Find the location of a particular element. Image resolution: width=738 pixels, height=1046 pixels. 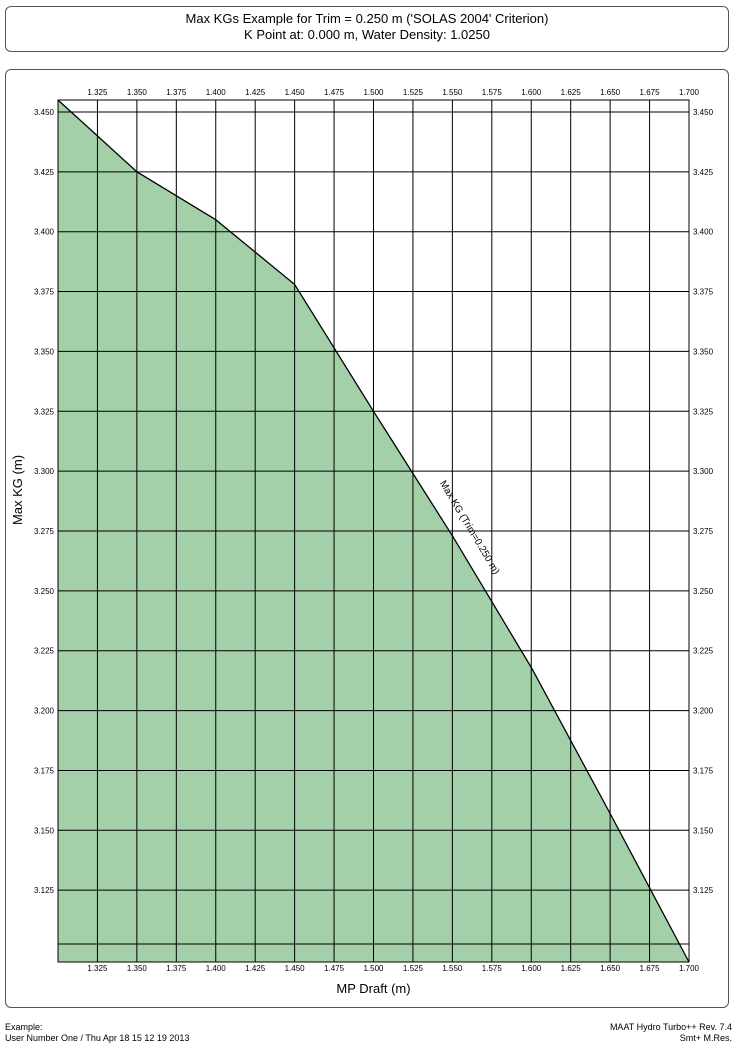

x-tick-label-bottom: 1.625 is located at coordinates (571, 968).